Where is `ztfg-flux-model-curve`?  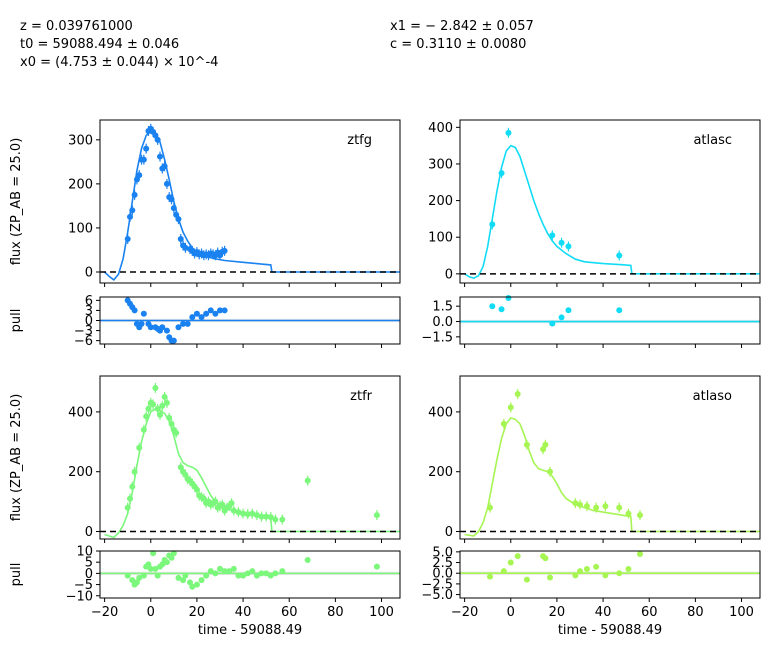
ztfg-flux-model-curve is located at coordinates (252, 206).